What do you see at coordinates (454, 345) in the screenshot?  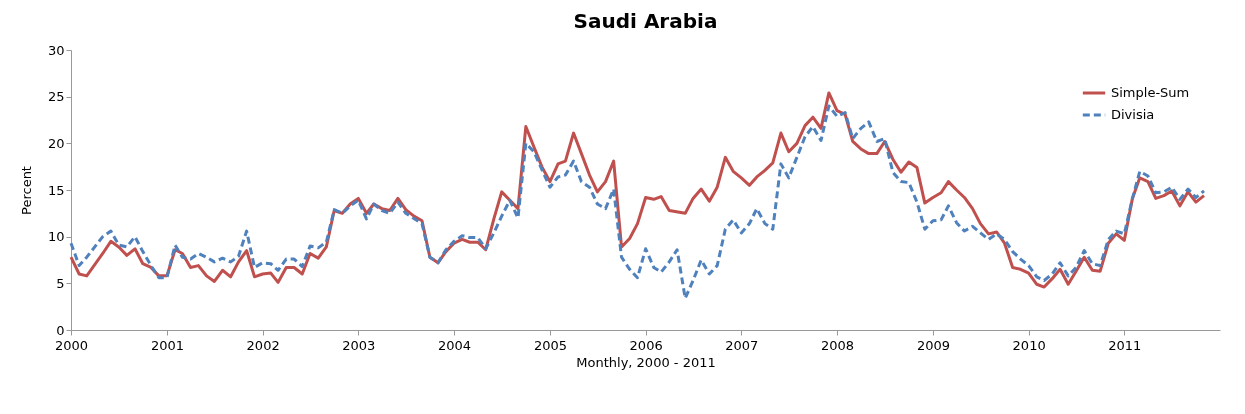 I see `x-tick-label: 2004` at bounding box center [454, 345].